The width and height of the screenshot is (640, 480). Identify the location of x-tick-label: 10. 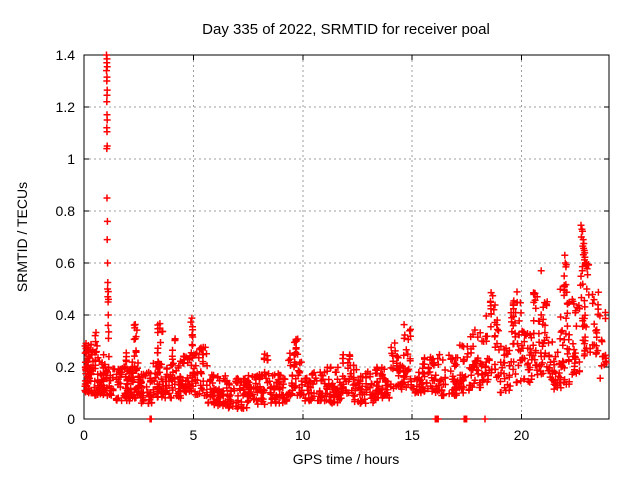
(303, 435).